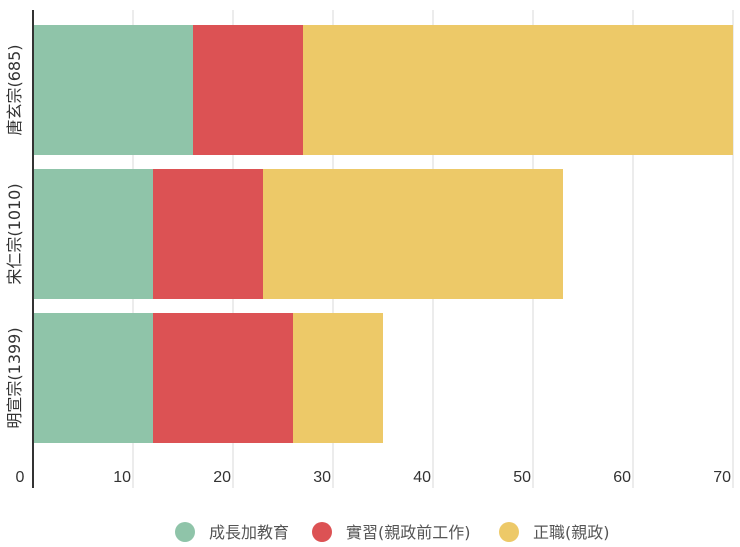 The width and height of the screenshot is (740, 547). What do you see at coordinates (374, 477) in the screenshot?
I see `x-axis-ticks: 0 10 20 30 40 50 60 70` at bounding box center [374, 477].